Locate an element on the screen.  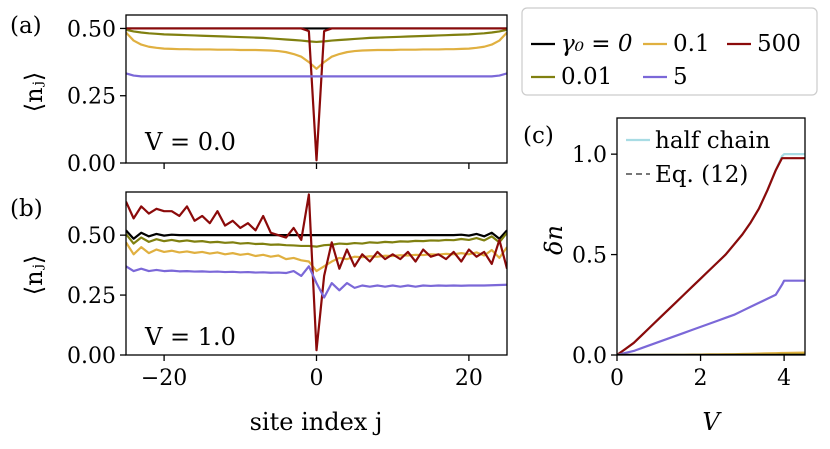
panel-c-yticks: 0.0 0.5 1.0 is located at coordinates (594, 256).